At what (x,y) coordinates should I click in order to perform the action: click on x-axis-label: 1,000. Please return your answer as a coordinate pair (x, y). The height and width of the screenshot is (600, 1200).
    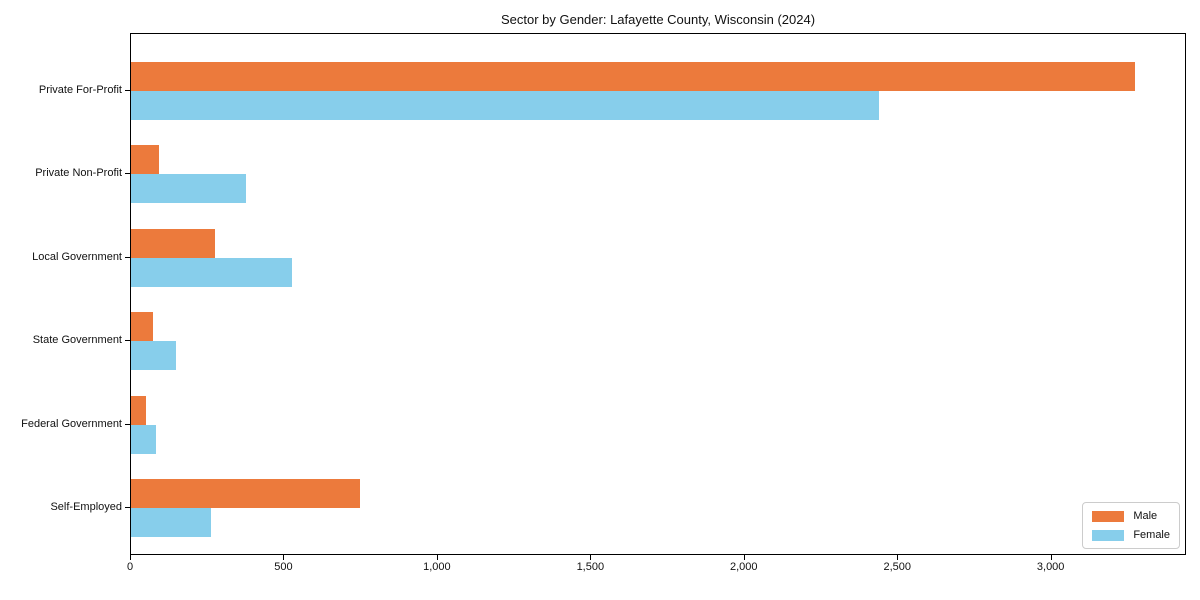
    Looking at the image, I should click on (437, 567).